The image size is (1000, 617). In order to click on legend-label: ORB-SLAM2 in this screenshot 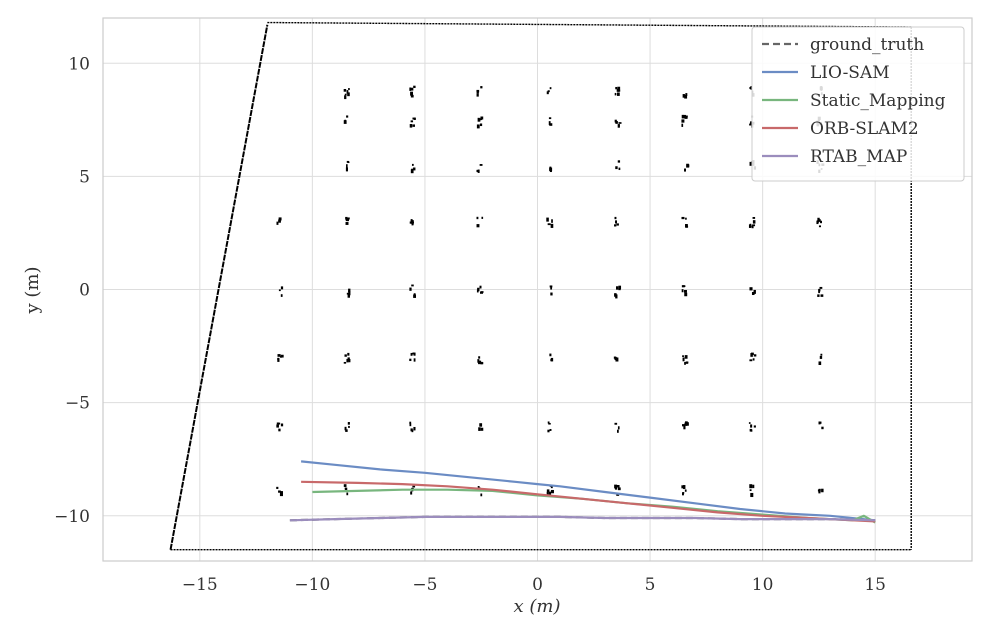, I will do `click(864, 129)`.